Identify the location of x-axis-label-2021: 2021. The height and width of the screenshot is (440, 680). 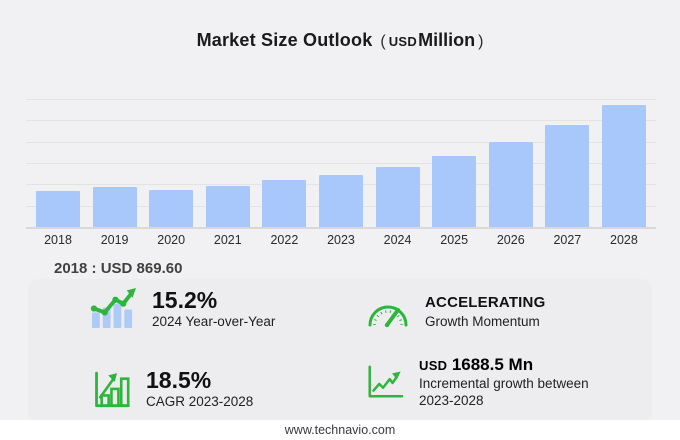
(227, 240).